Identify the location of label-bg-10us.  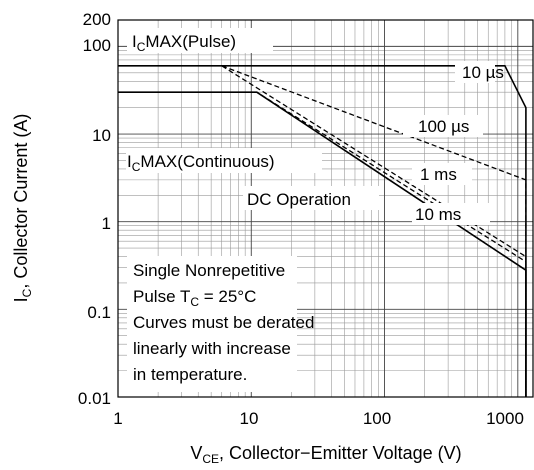
(475, 72).